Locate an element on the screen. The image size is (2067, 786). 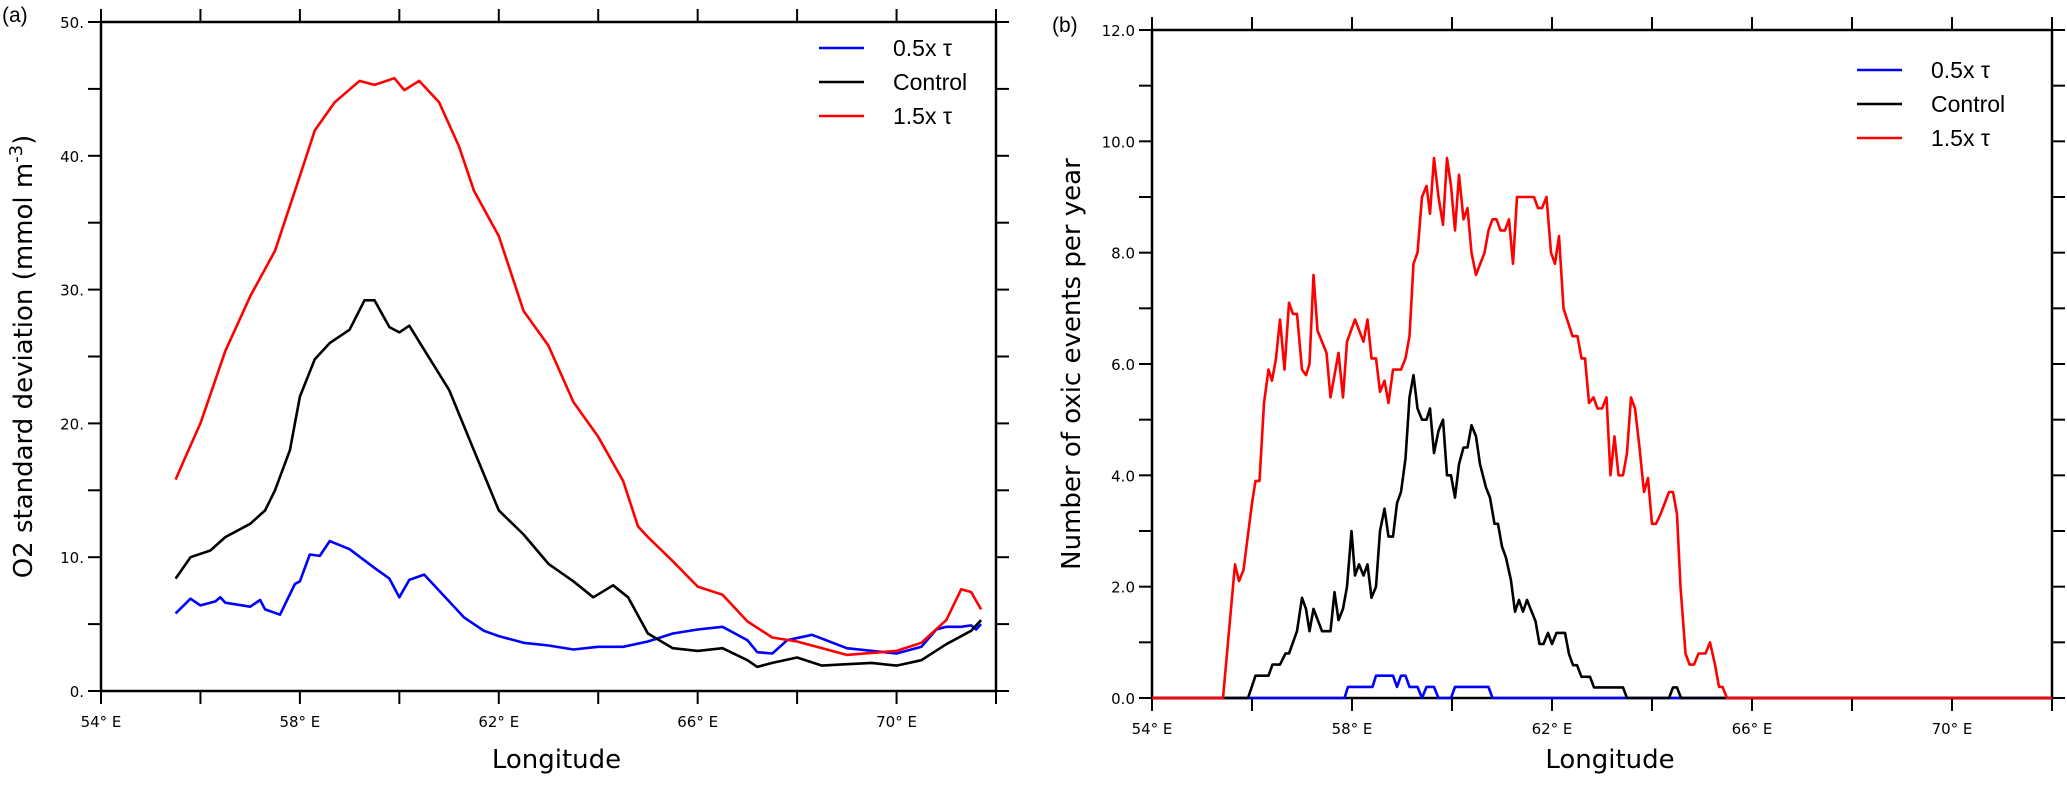
y-tick-label: 30. is located at coordinates (72, 291).